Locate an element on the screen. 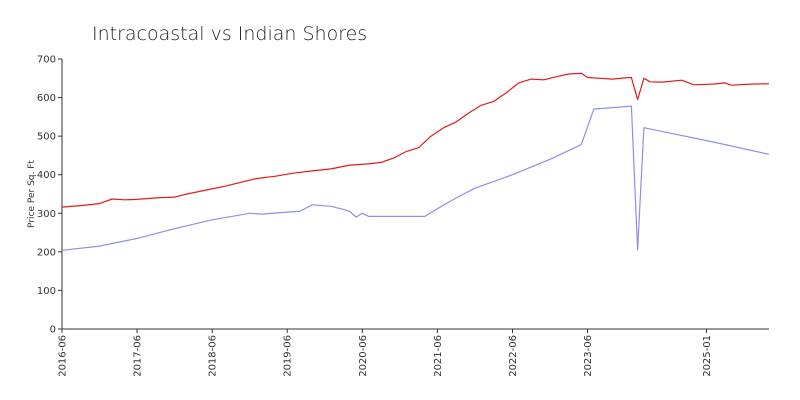 The image size is (800, 400). y-tick-label: 300 is located at coordinates (46, 214).